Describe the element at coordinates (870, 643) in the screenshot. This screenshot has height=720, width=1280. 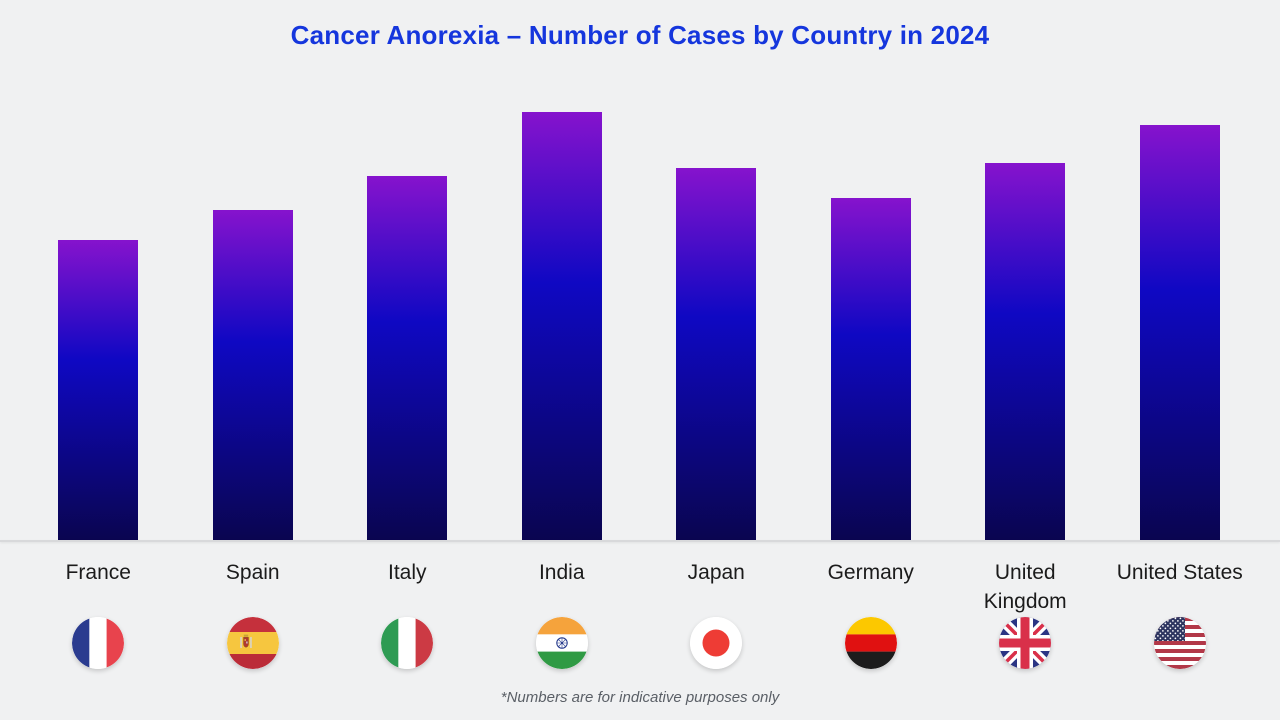
I see `germany-flag-icon` at that location.